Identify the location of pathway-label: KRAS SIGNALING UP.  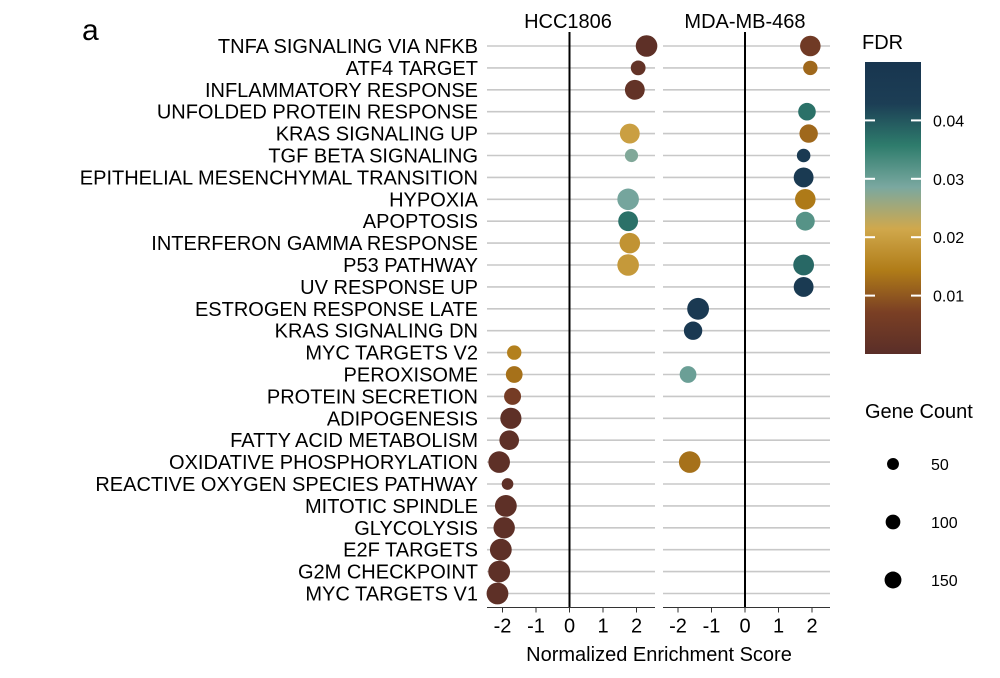
(377, 135).